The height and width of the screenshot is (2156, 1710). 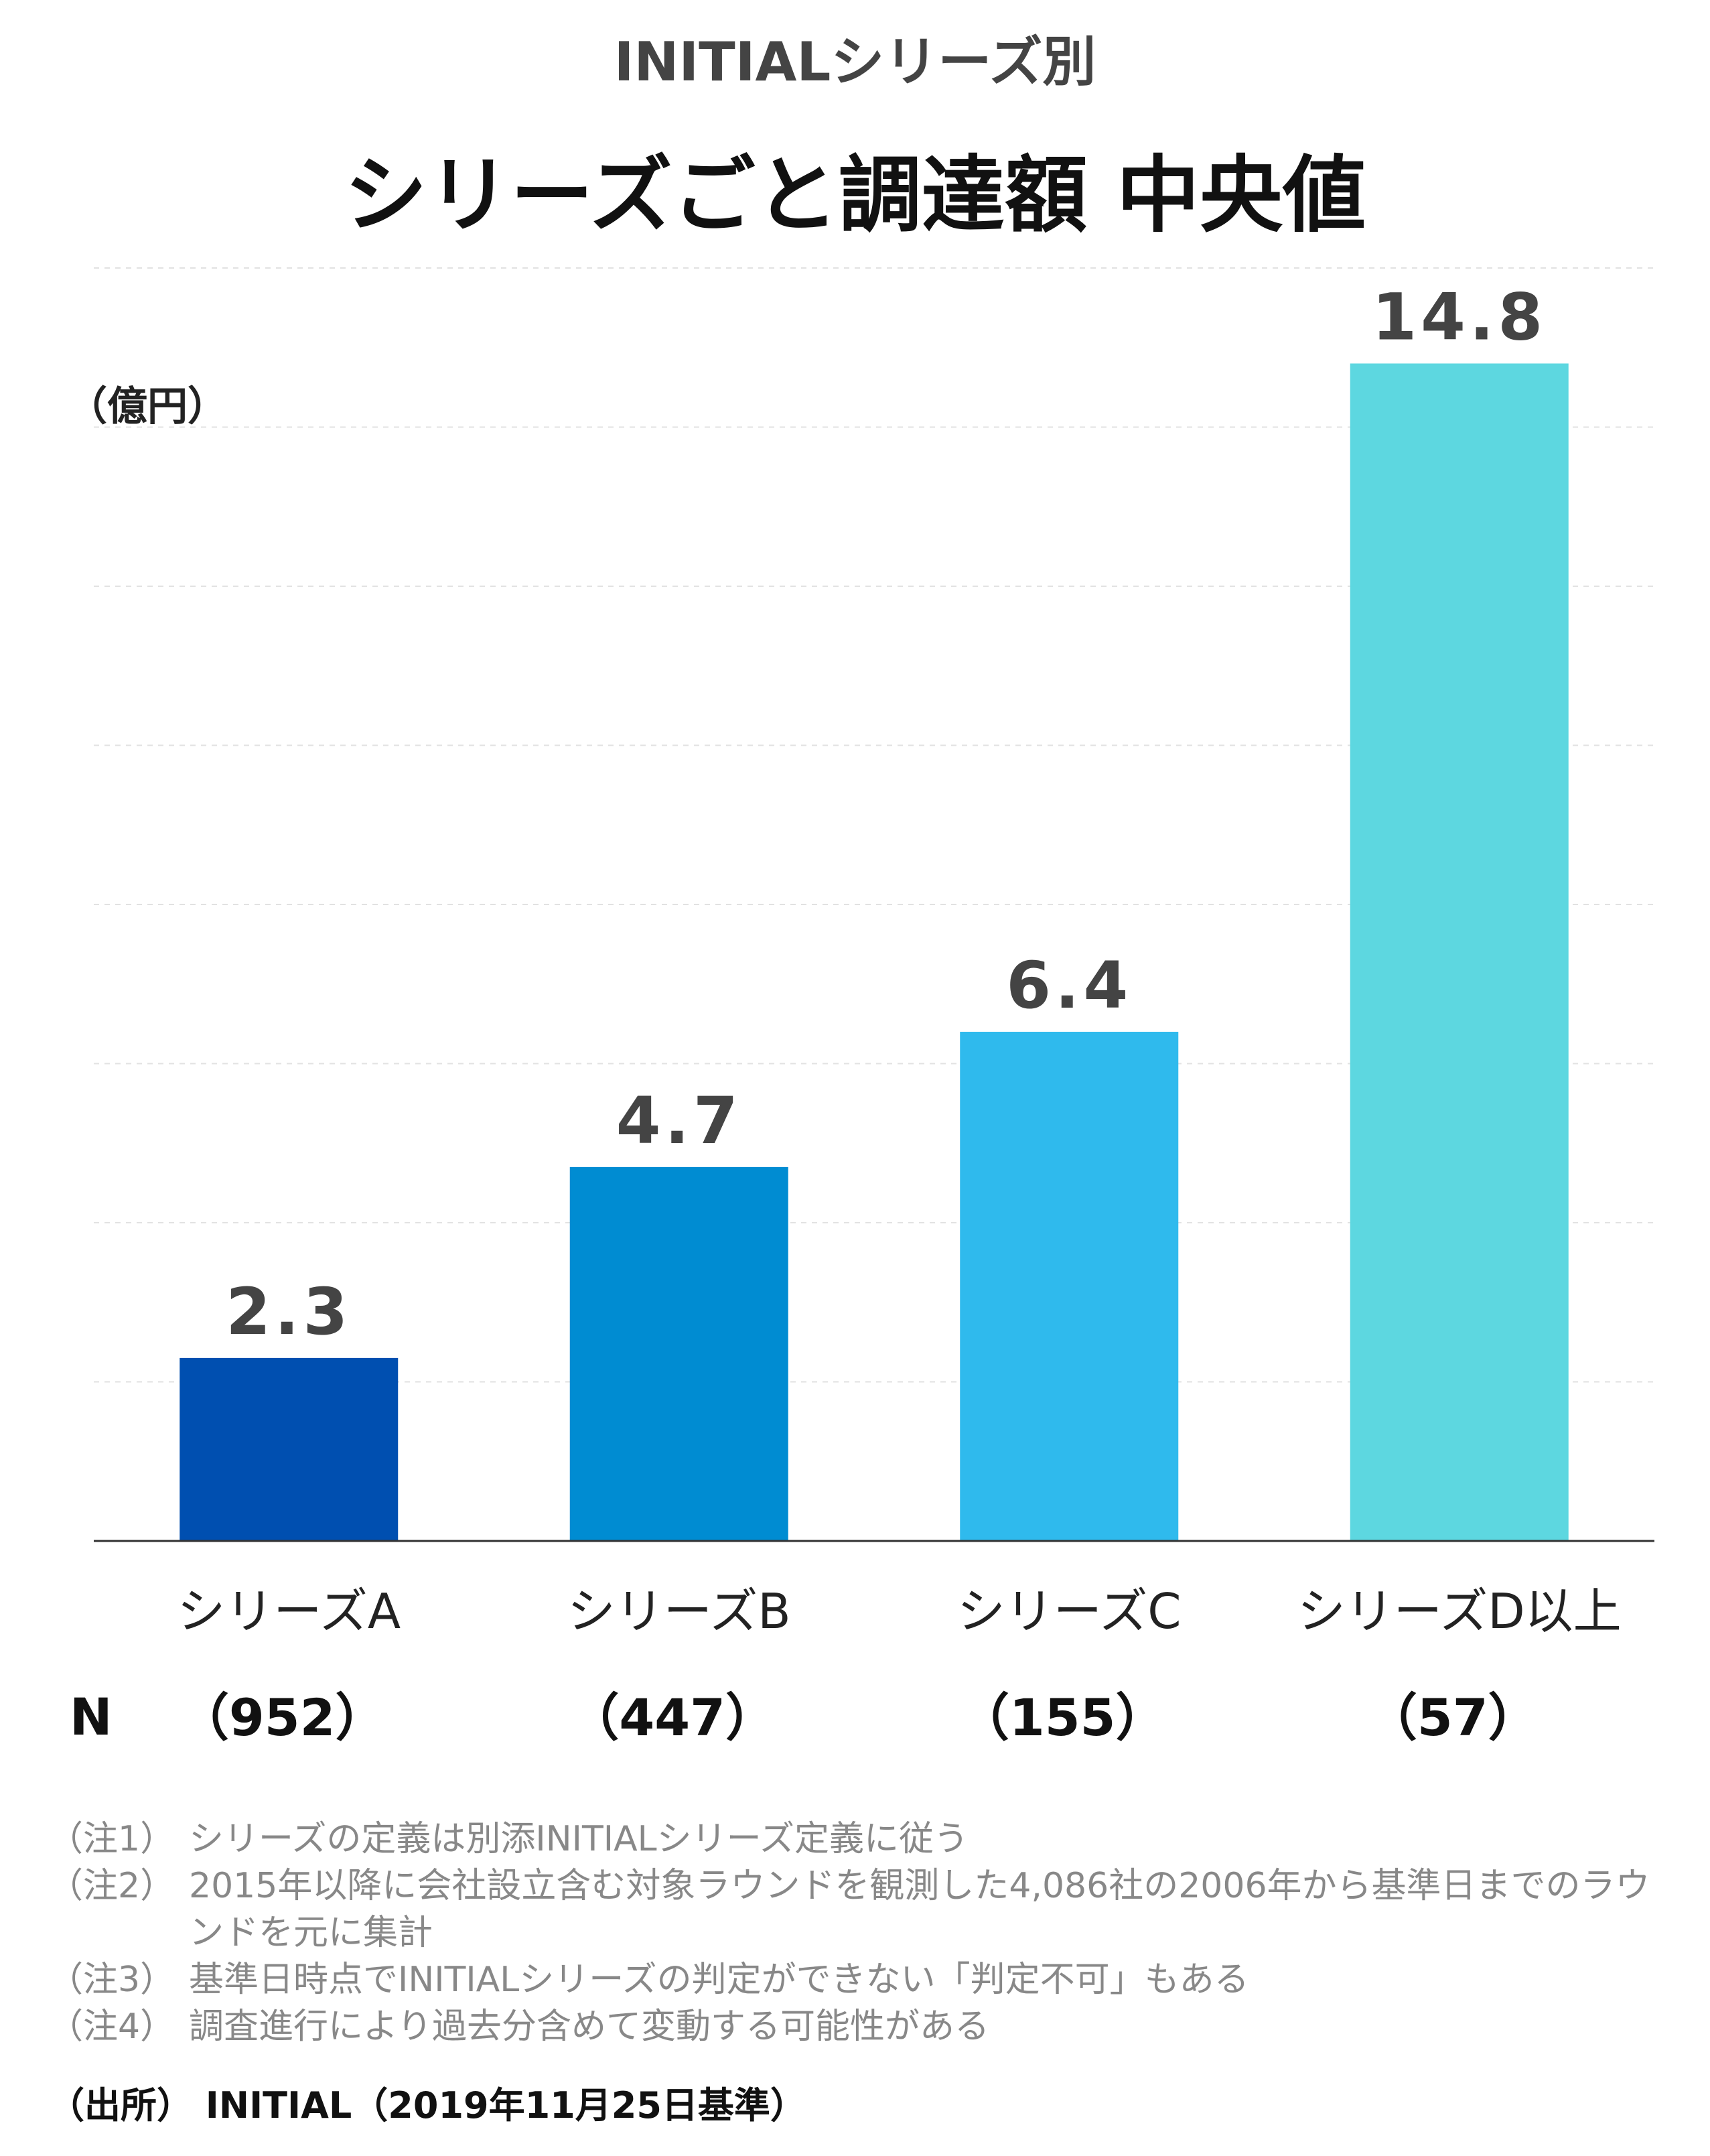 What do you see at coordinates (282, 1718) in the screenshot?
I see `n-count-label: （952）` at bounding box center [282, 1718].